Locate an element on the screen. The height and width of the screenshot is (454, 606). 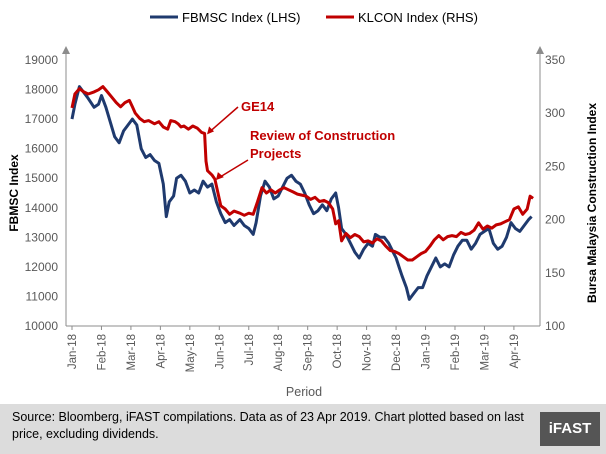
legend-label: FBMSC Index (LHS) is located at coordinates (241, 17).